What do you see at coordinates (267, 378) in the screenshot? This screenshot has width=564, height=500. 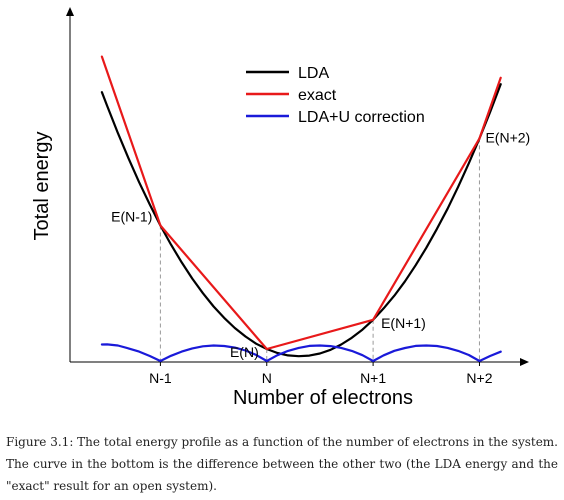 I see `x-tick-label-1: N` at bounding box center [267, 378].